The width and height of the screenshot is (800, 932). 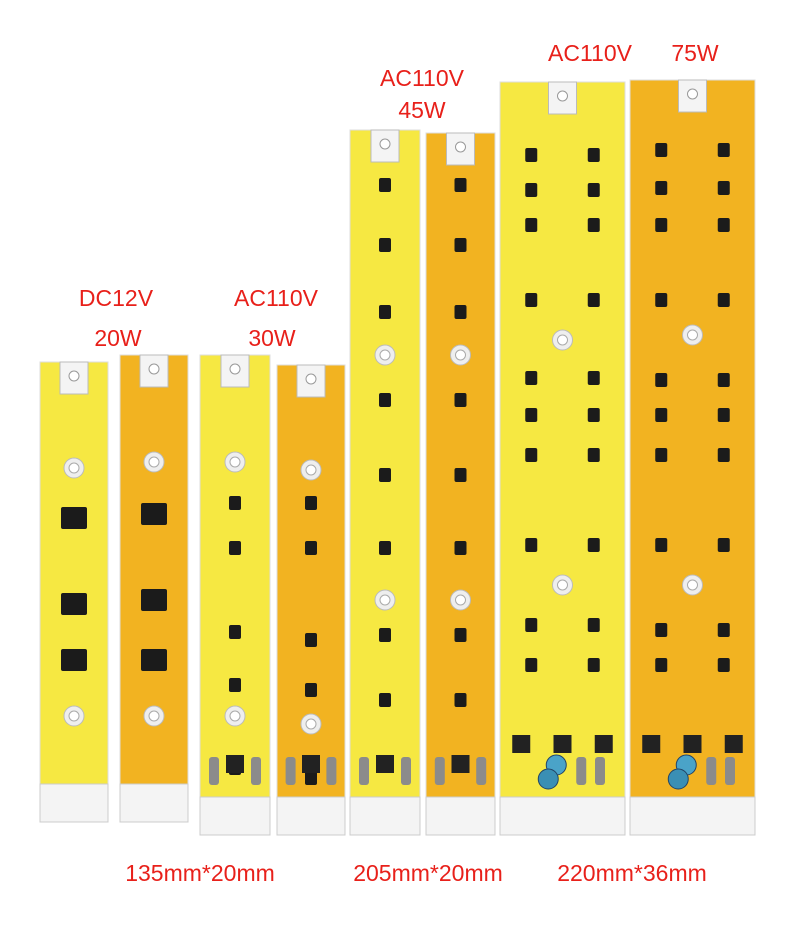 I want to click on power-label: 45W, so click(x=422, y=110).